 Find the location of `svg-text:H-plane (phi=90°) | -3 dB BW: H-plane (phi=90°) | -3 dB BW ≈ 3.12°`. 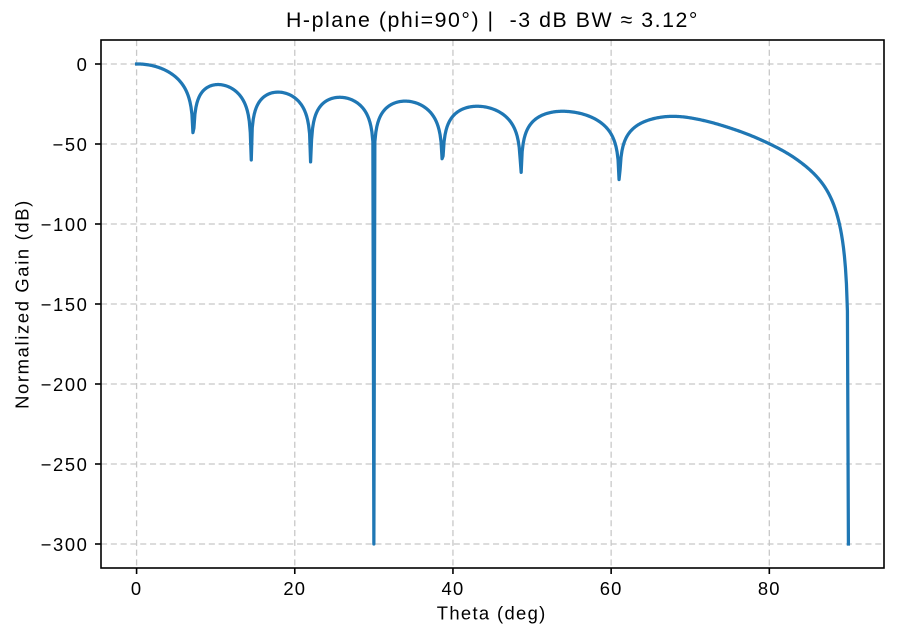

svg-text:H-plane (phi=90°) | -3 dB BW: H-plane (phi=90°) | -3 dB BW ≈ 3.12° is located at coordinates (492, 20).